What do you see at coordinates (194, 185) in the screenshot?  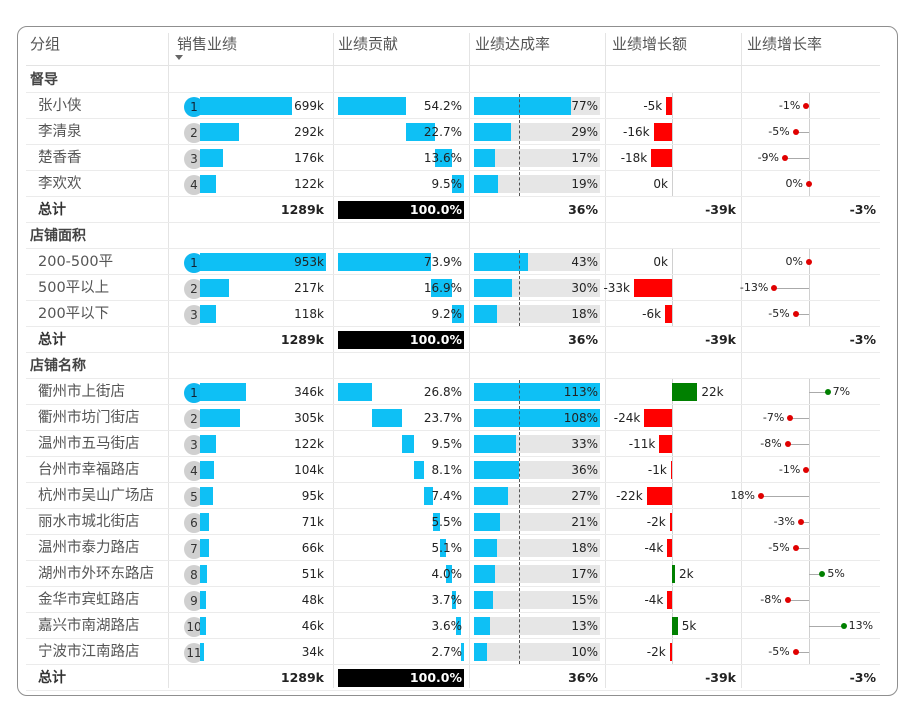 I see `rank-badge: 4` at bounding box center [194, 185].